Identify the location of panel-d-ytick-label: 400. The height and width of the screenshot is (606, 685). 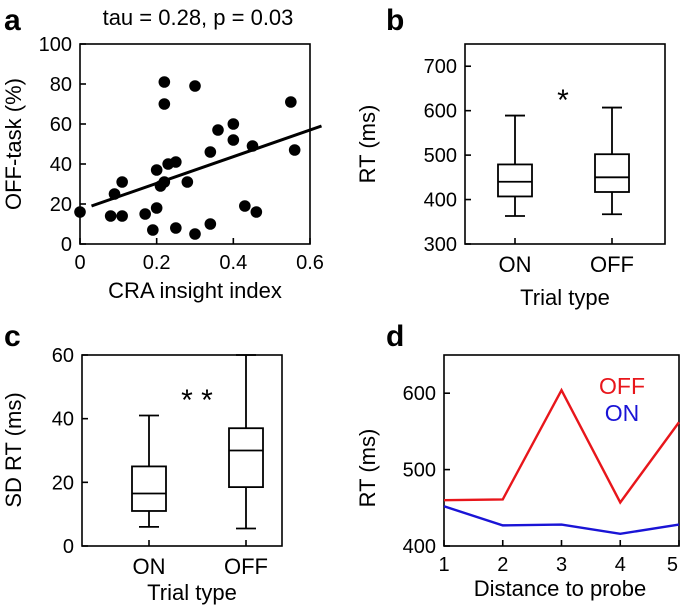
(419, 547).